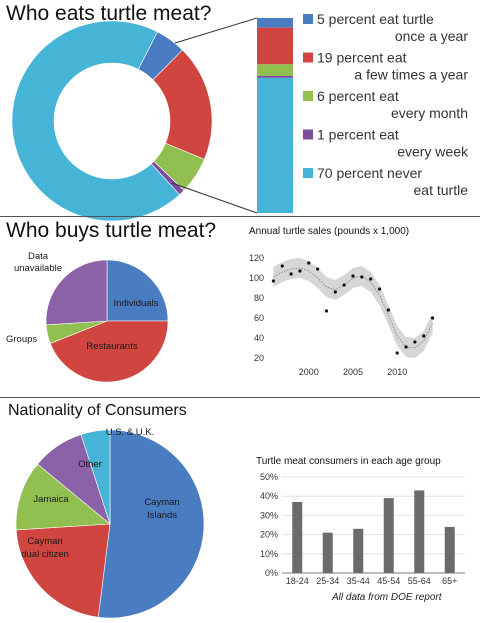 The image size is (480, 623). Describe the element at coordinates (109, 13) in the screenshot. I see `turtle-eaters-title: Who eats turtle meat?` at that location.